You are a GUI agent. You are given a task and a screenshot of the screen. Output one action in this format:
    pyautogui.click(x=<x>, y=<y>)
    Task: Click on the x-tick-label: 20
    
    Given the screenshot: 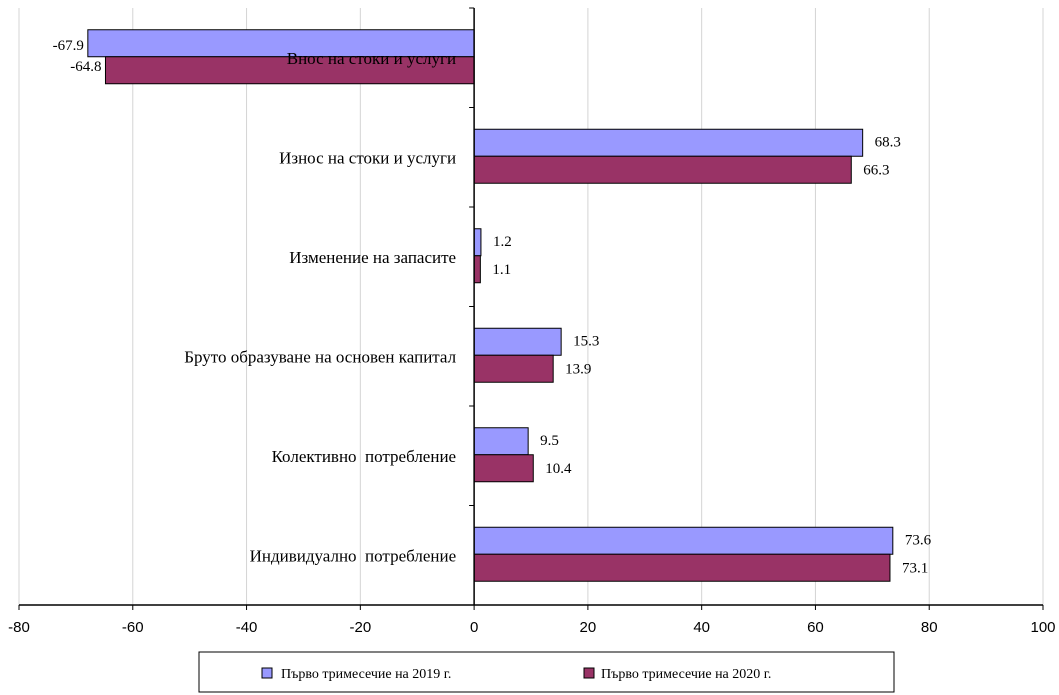 What is the action you would take?
    pyautogui.click(x=588, y=627)
    